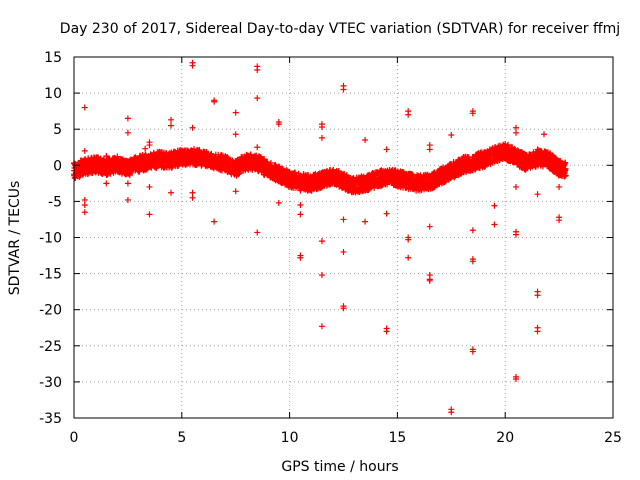 The height and width of the screenshot is (480, 640). Describe the element at coordinates (57, 130) in the screenshot. I see `y-tick-label: 5` at that location.